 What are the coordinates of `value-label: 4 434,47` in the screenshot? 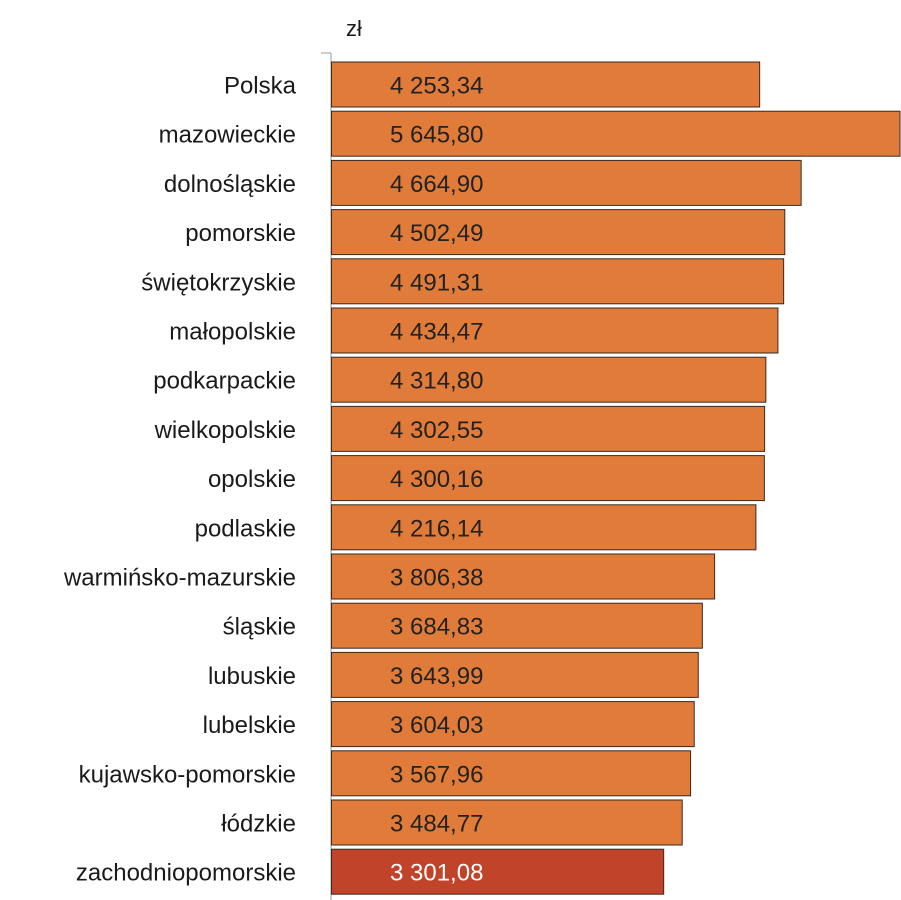 It's located at (436, 332).